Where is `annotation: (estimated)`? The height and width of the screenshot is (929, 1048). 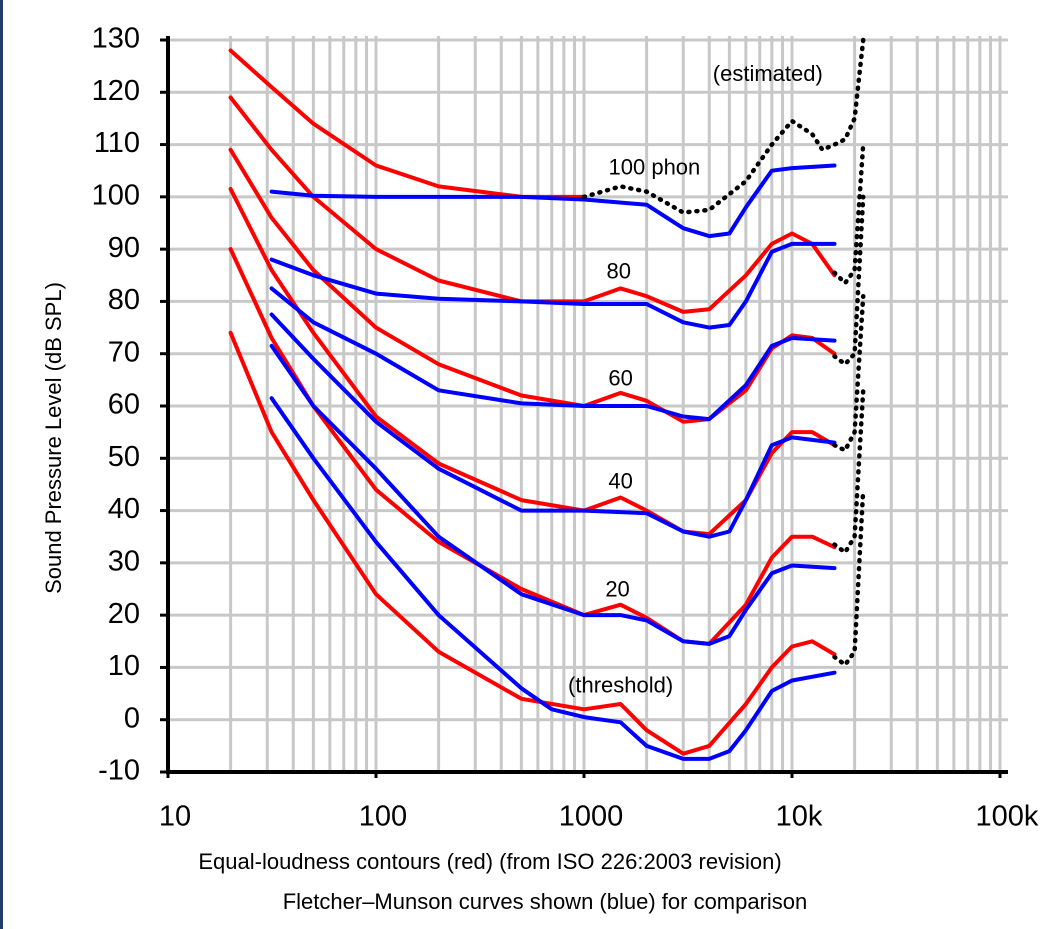
annotation: (estimated) is located at coordinates (768, 73).